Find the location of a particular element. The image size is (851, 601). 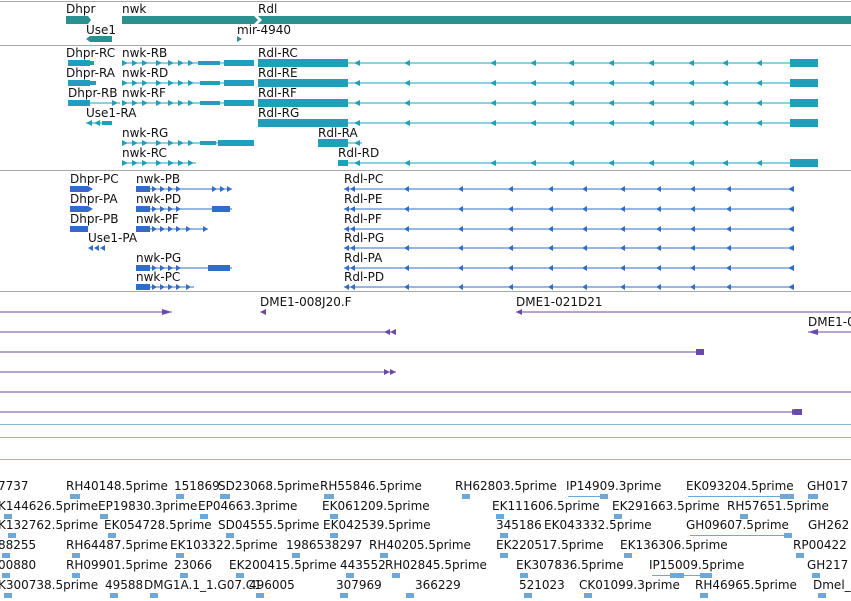

protein-label: nwk-PD is located at coordinates (158, 199).